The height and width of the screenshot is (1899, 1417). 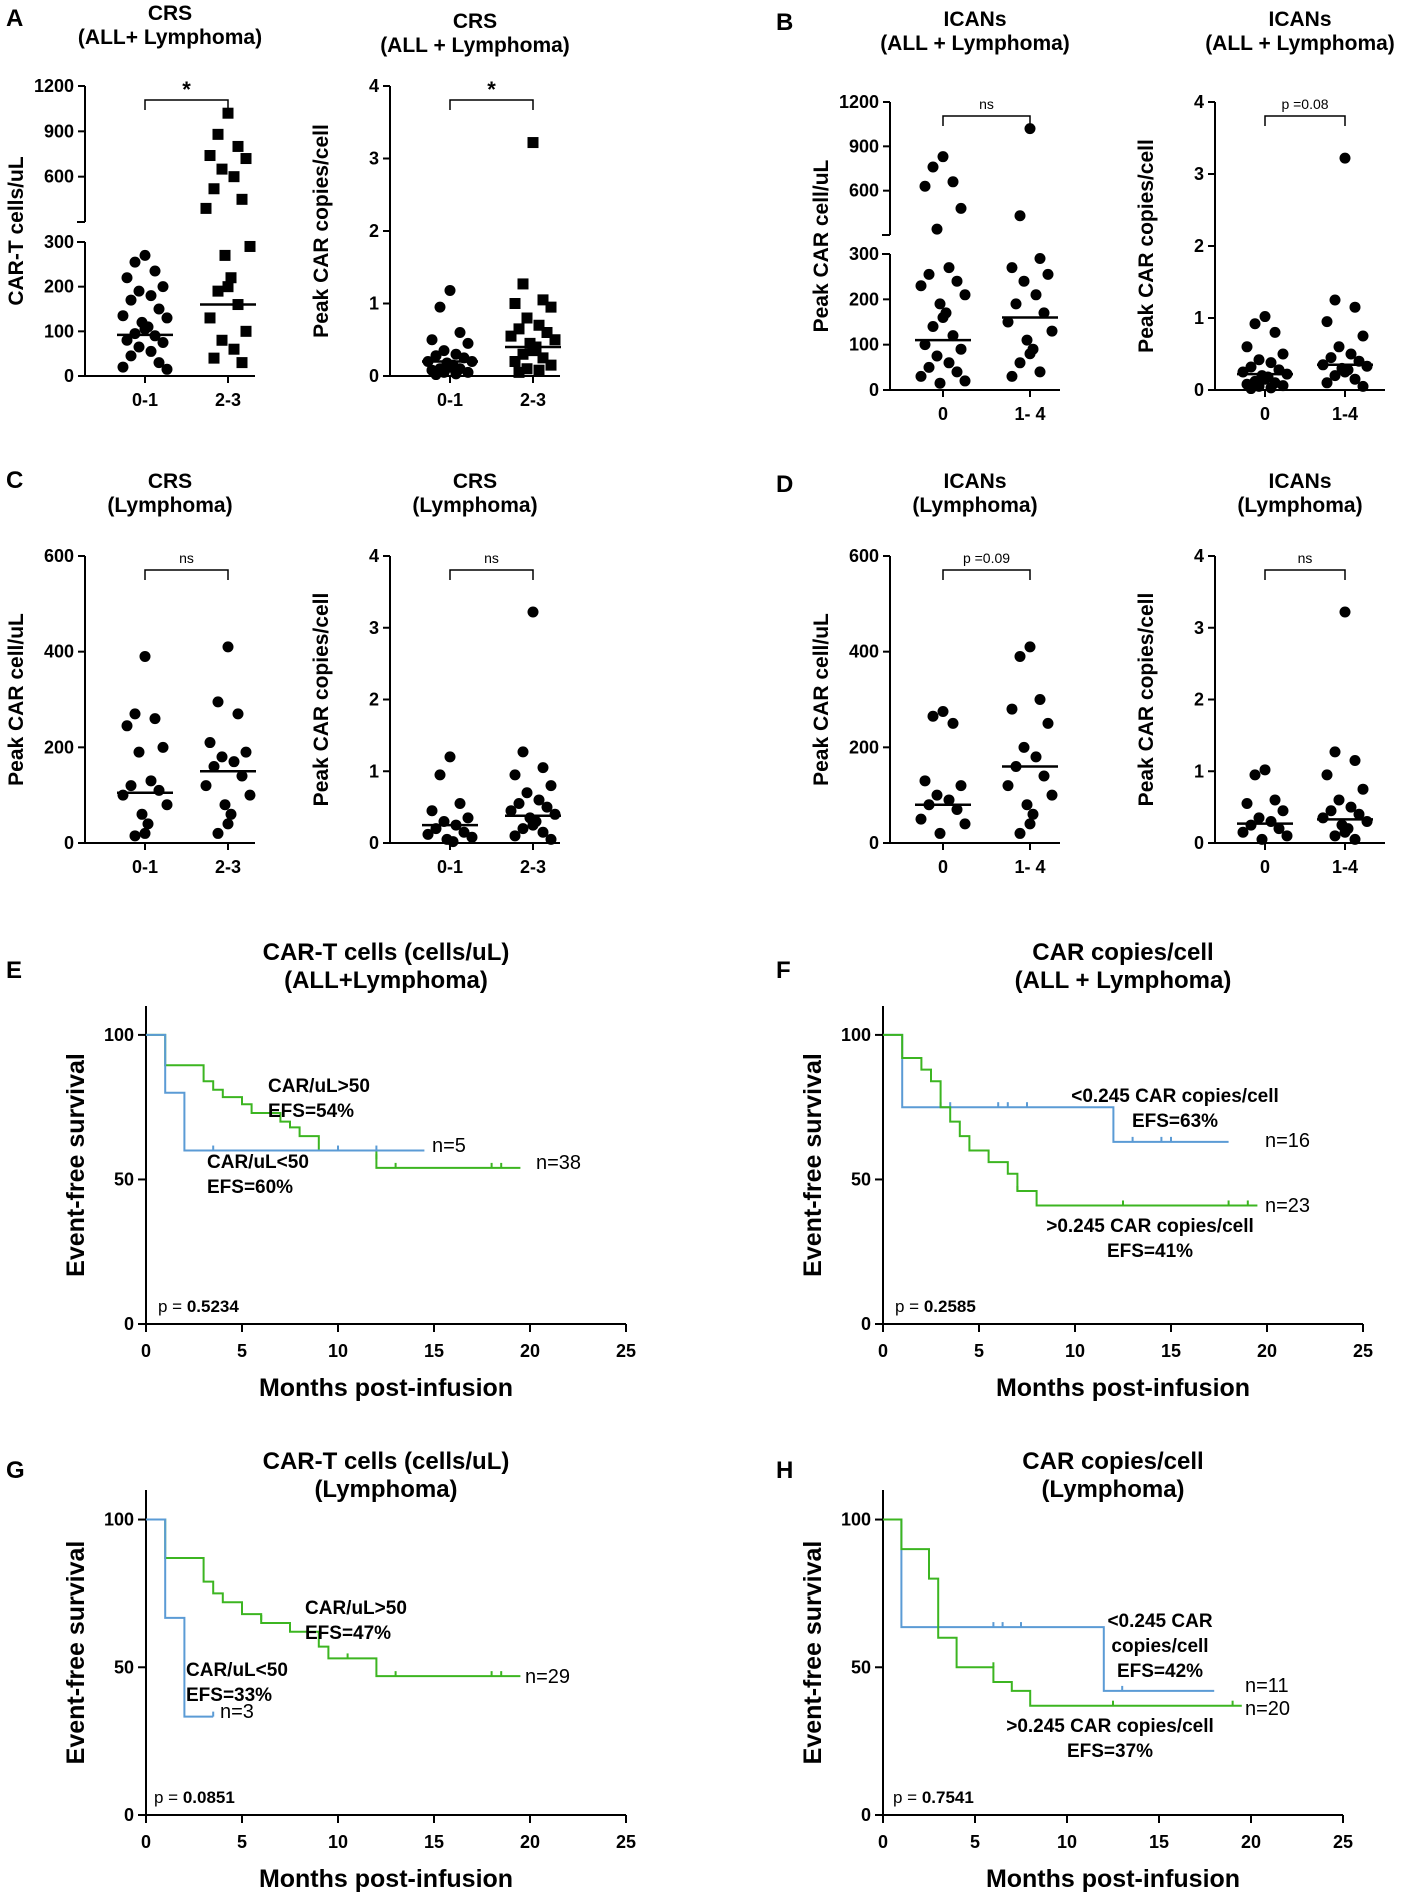 What do you see at coordinates (1159, 1646) in the screenshot?
I see `curve-annotation: copies/cell` at bounding box center [1159, 1646].